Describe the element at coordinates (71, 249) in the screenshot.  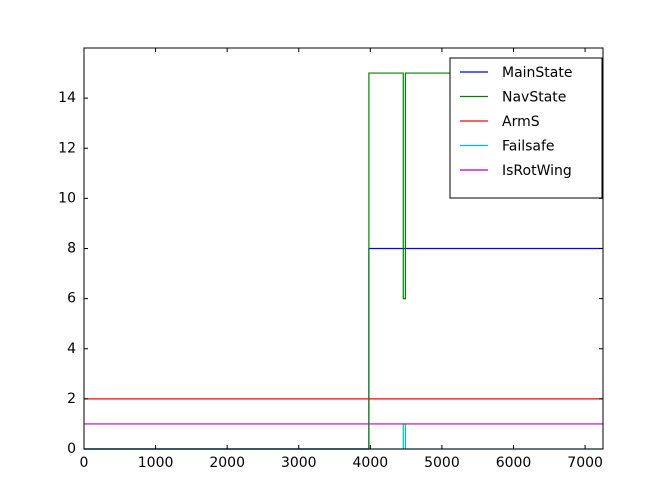
I see `y-tick-label: 8` at that location.